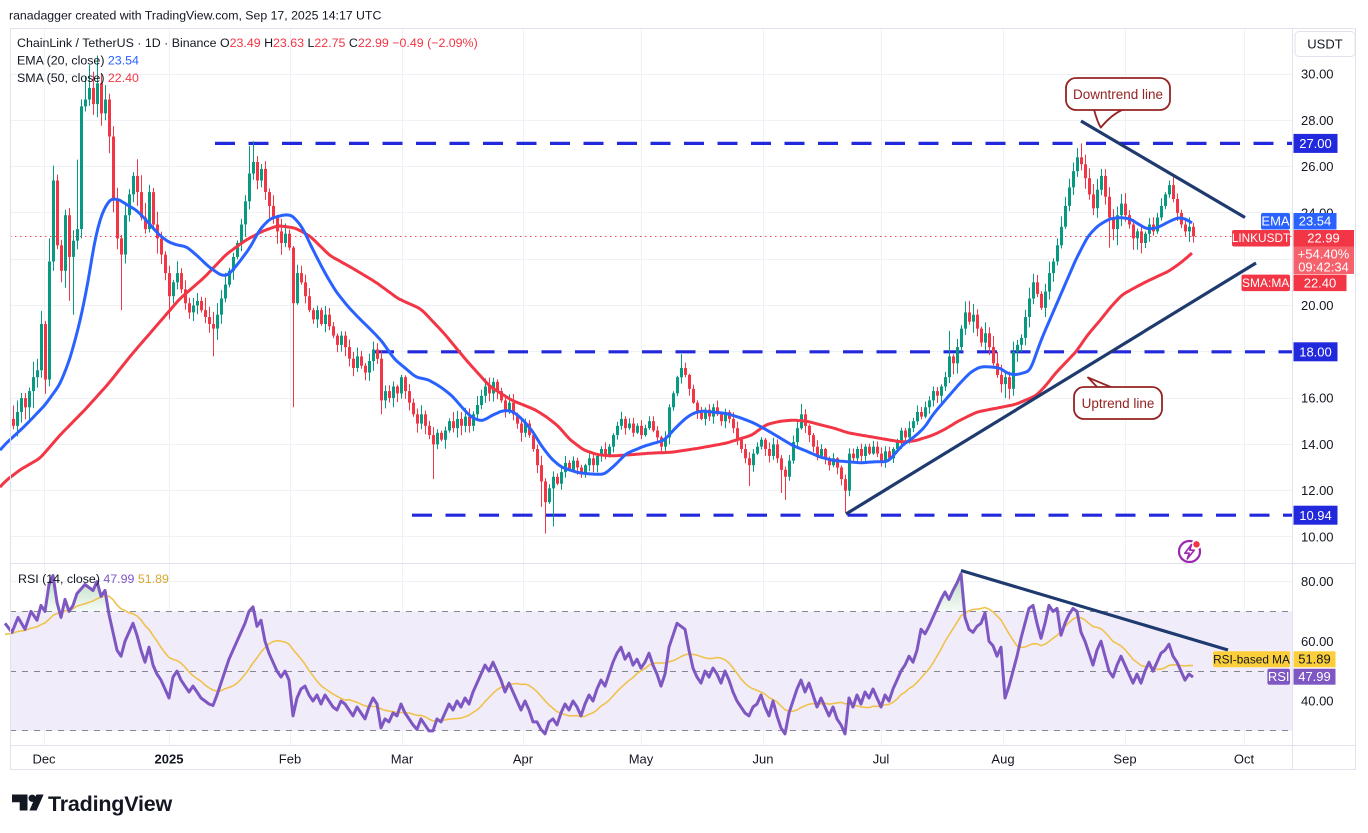  I want to click on svg-text: Sep, so click(1124, 759).